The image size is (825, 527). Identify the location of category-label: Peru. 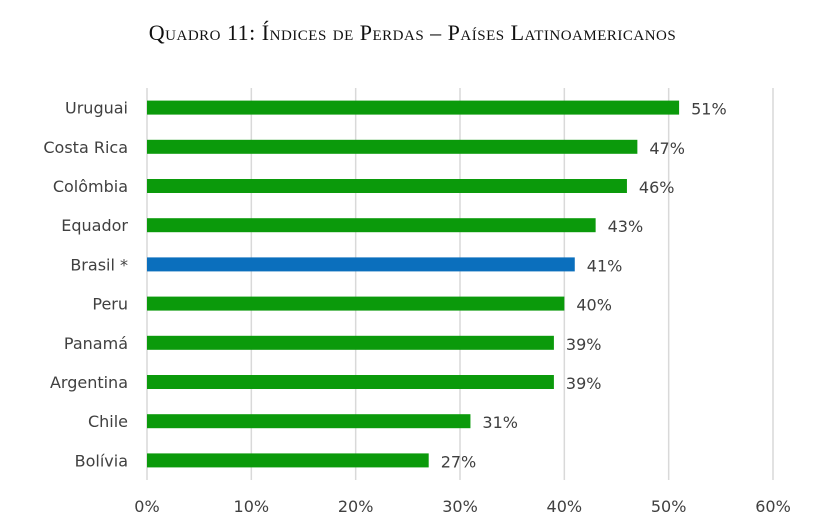
(110, 304).